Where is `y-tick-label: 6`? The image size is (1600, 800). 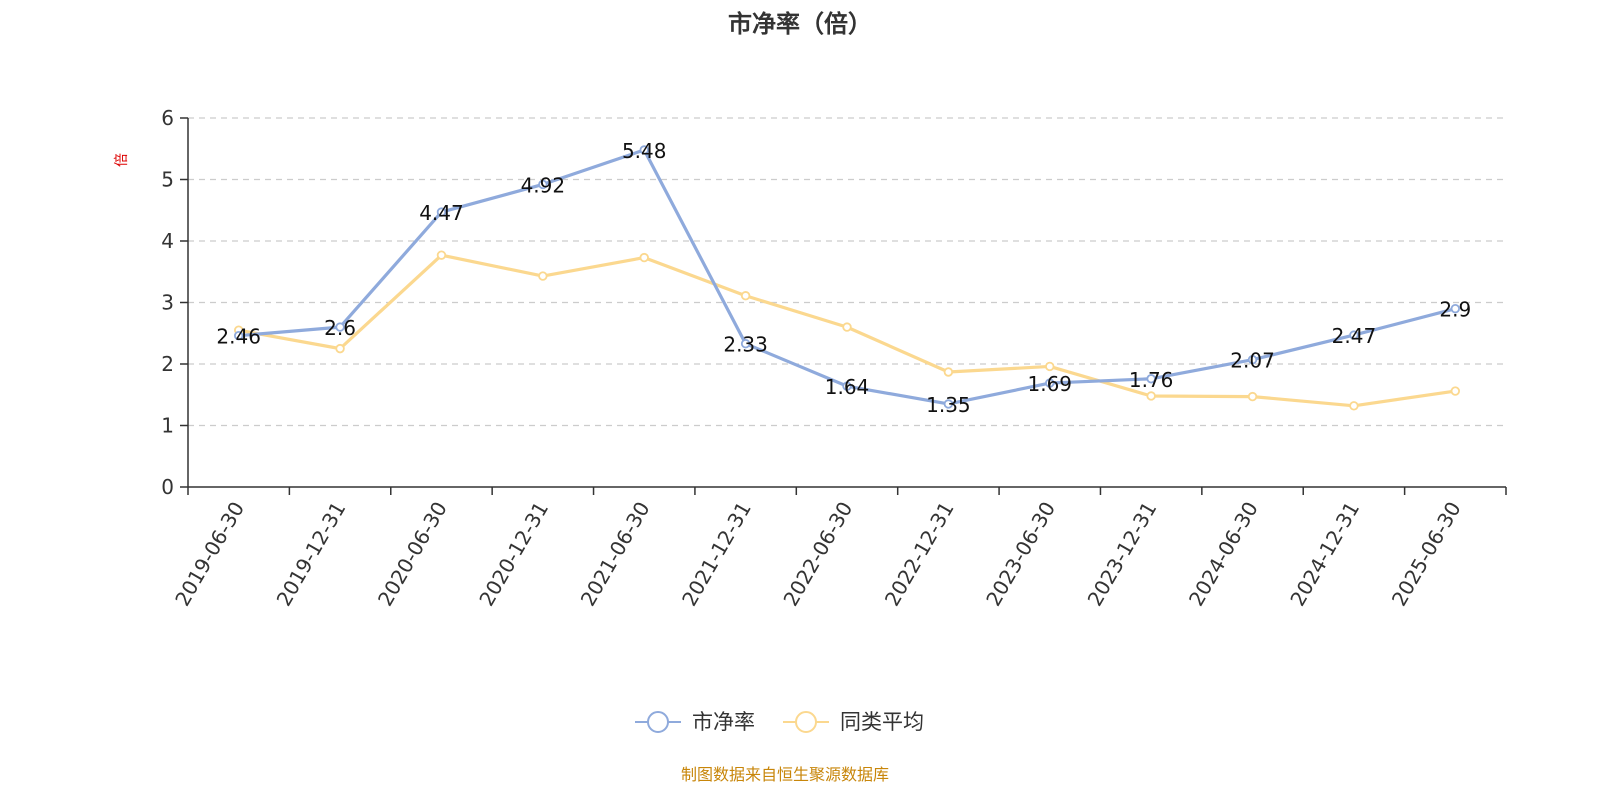 y-tick-label: 6 is located at coordinates (167, 118).